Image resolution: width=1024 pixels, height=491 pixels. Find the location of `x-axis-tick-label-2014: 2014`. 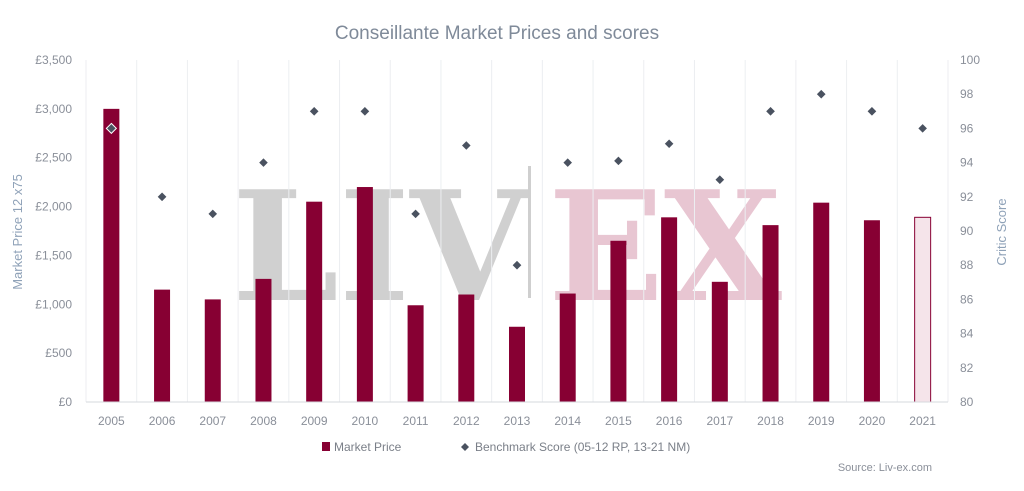

x-axis-tick-label-2014: 2014 is located at coordinates (567, 421).